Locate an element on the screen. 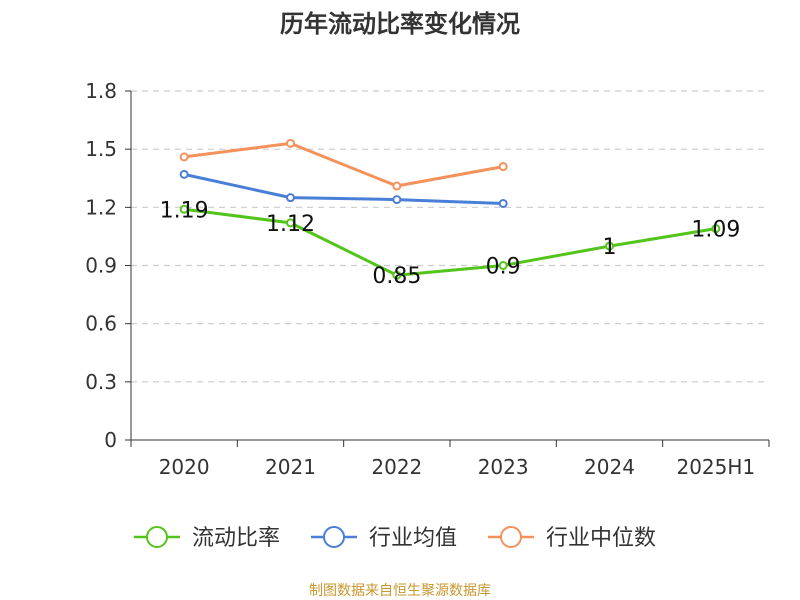 The image size is (800, 600). legend-item-2: 行业中位数 is located at coordinates (572, 538).